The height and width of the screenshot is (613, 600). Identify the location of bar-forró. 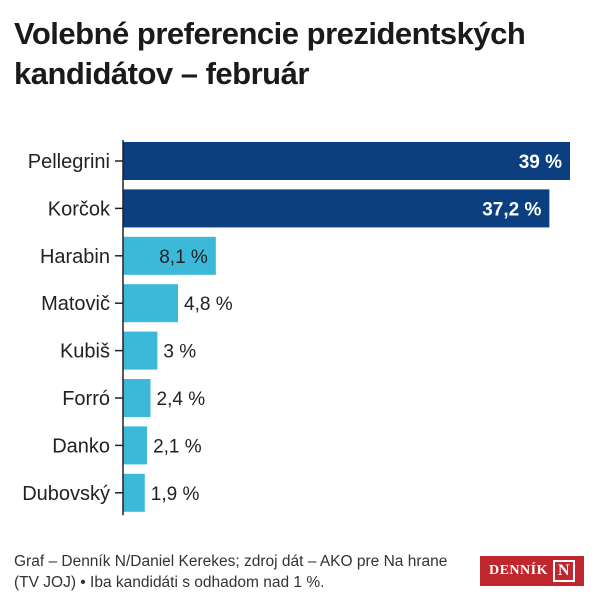
(137, 398).